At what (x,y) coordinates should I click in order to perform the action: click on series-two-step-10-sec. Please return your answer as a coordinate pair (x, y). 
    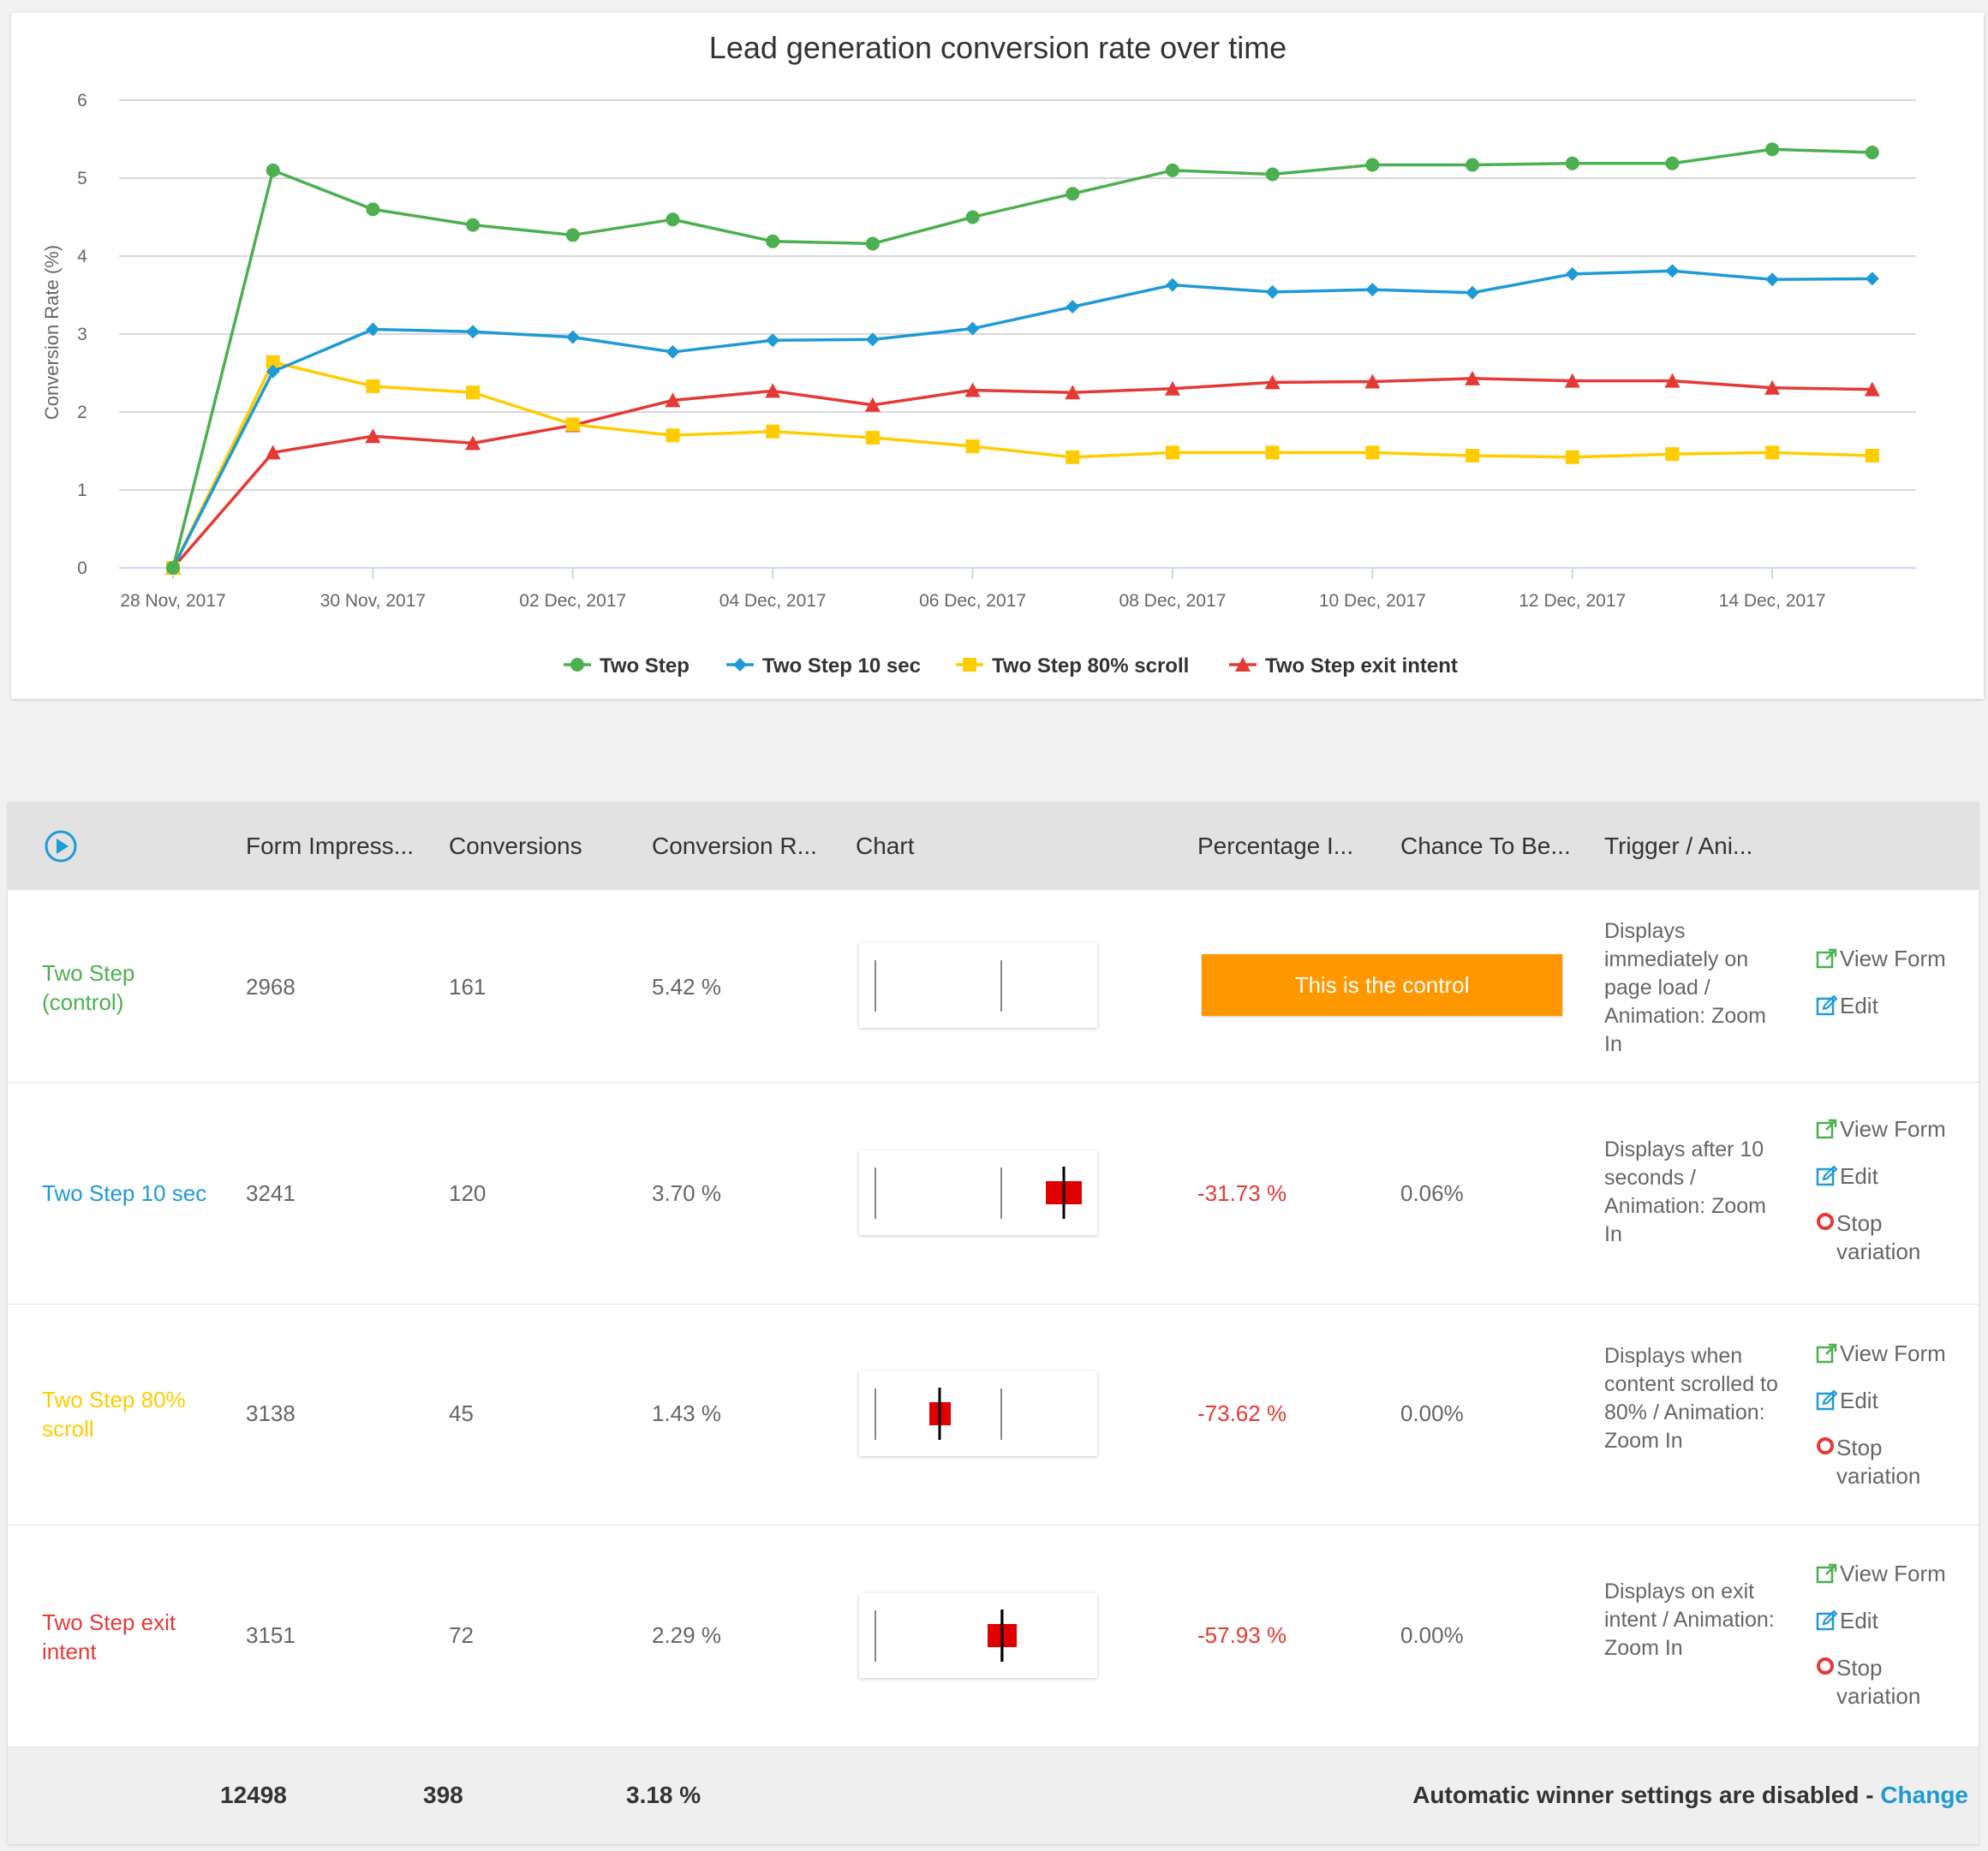
    Looking at the image, I should click on (1023, 419).